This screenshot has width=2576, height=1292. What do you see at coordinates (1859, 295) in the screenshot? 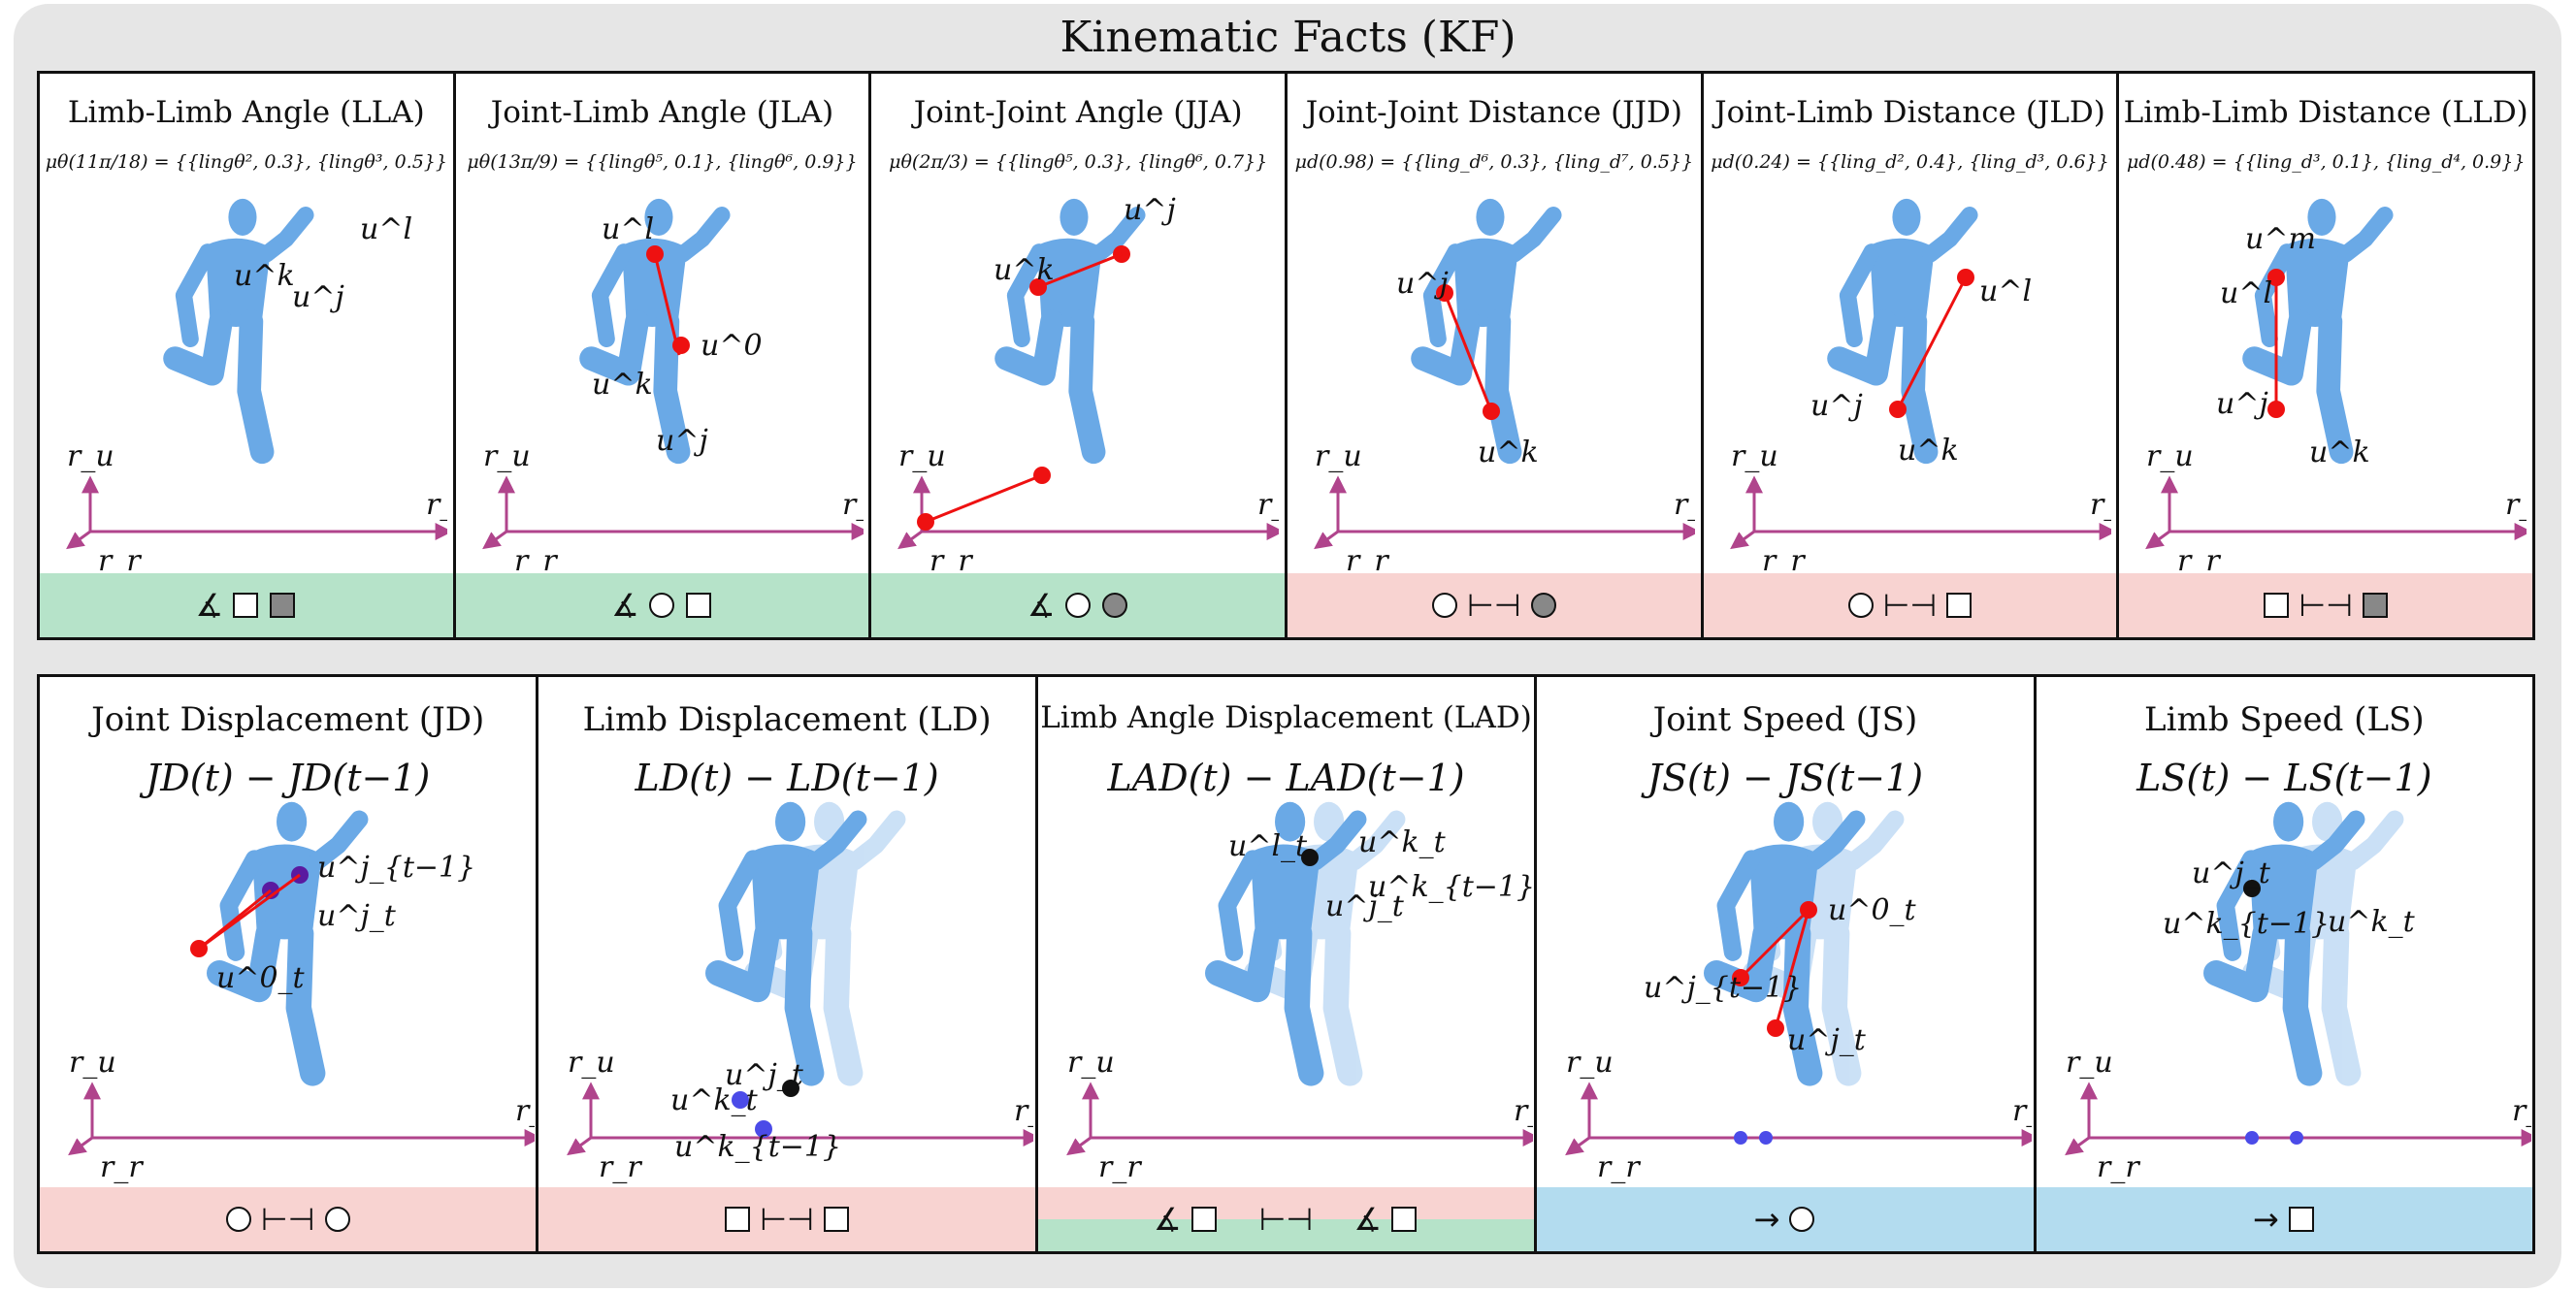
I see `left-arm` at bounding box center [1859, 295].